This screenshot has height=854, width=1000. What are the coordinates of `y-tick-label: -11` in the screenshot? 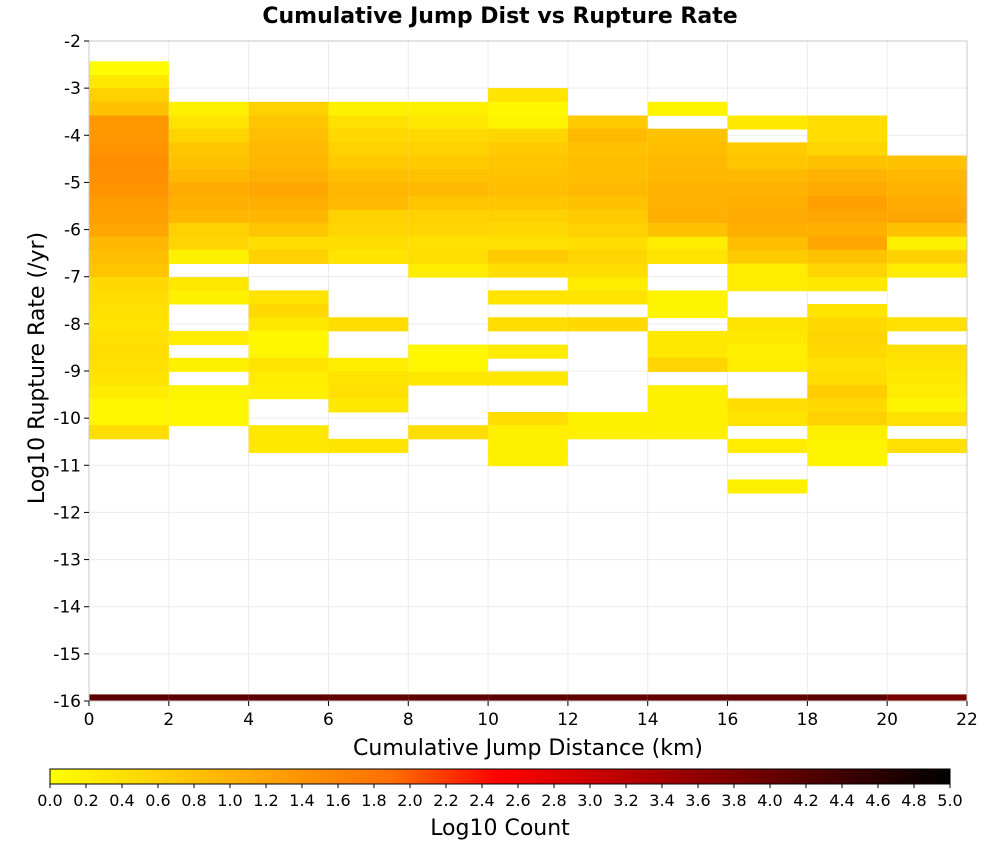 It's located at (67, 466).